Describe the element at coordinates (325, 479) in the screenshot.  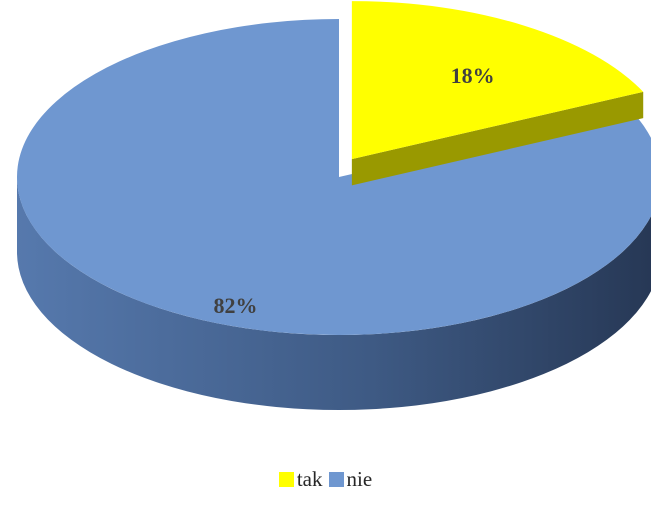
I see `chart-legend: tak nie` at that location.